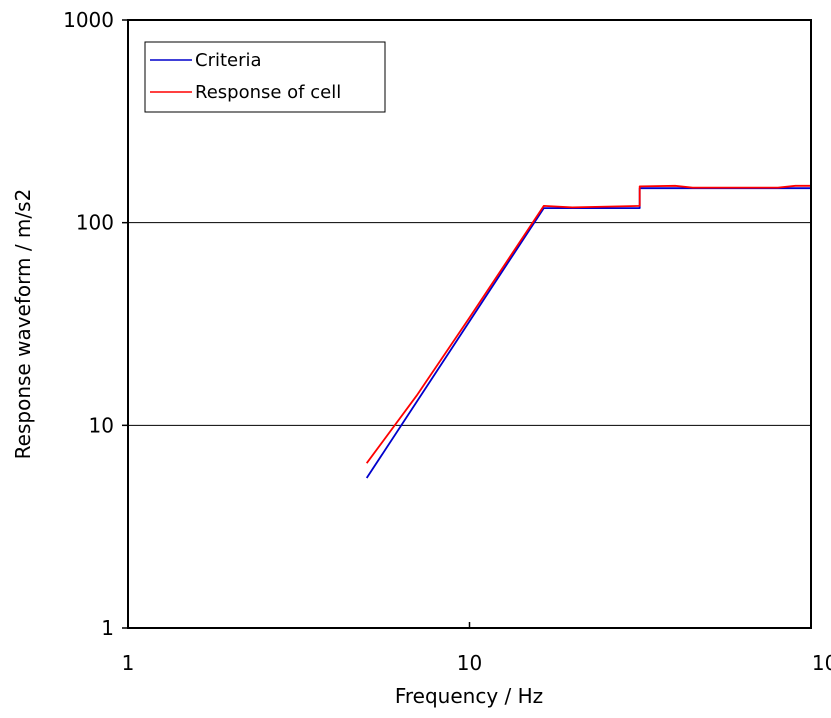 This screenshot has height=718, width=831. What do you see at coordinates (107, 628) in the screenshot?
I see `y-tick-label-1: 1` at bounding box center [107, 628].